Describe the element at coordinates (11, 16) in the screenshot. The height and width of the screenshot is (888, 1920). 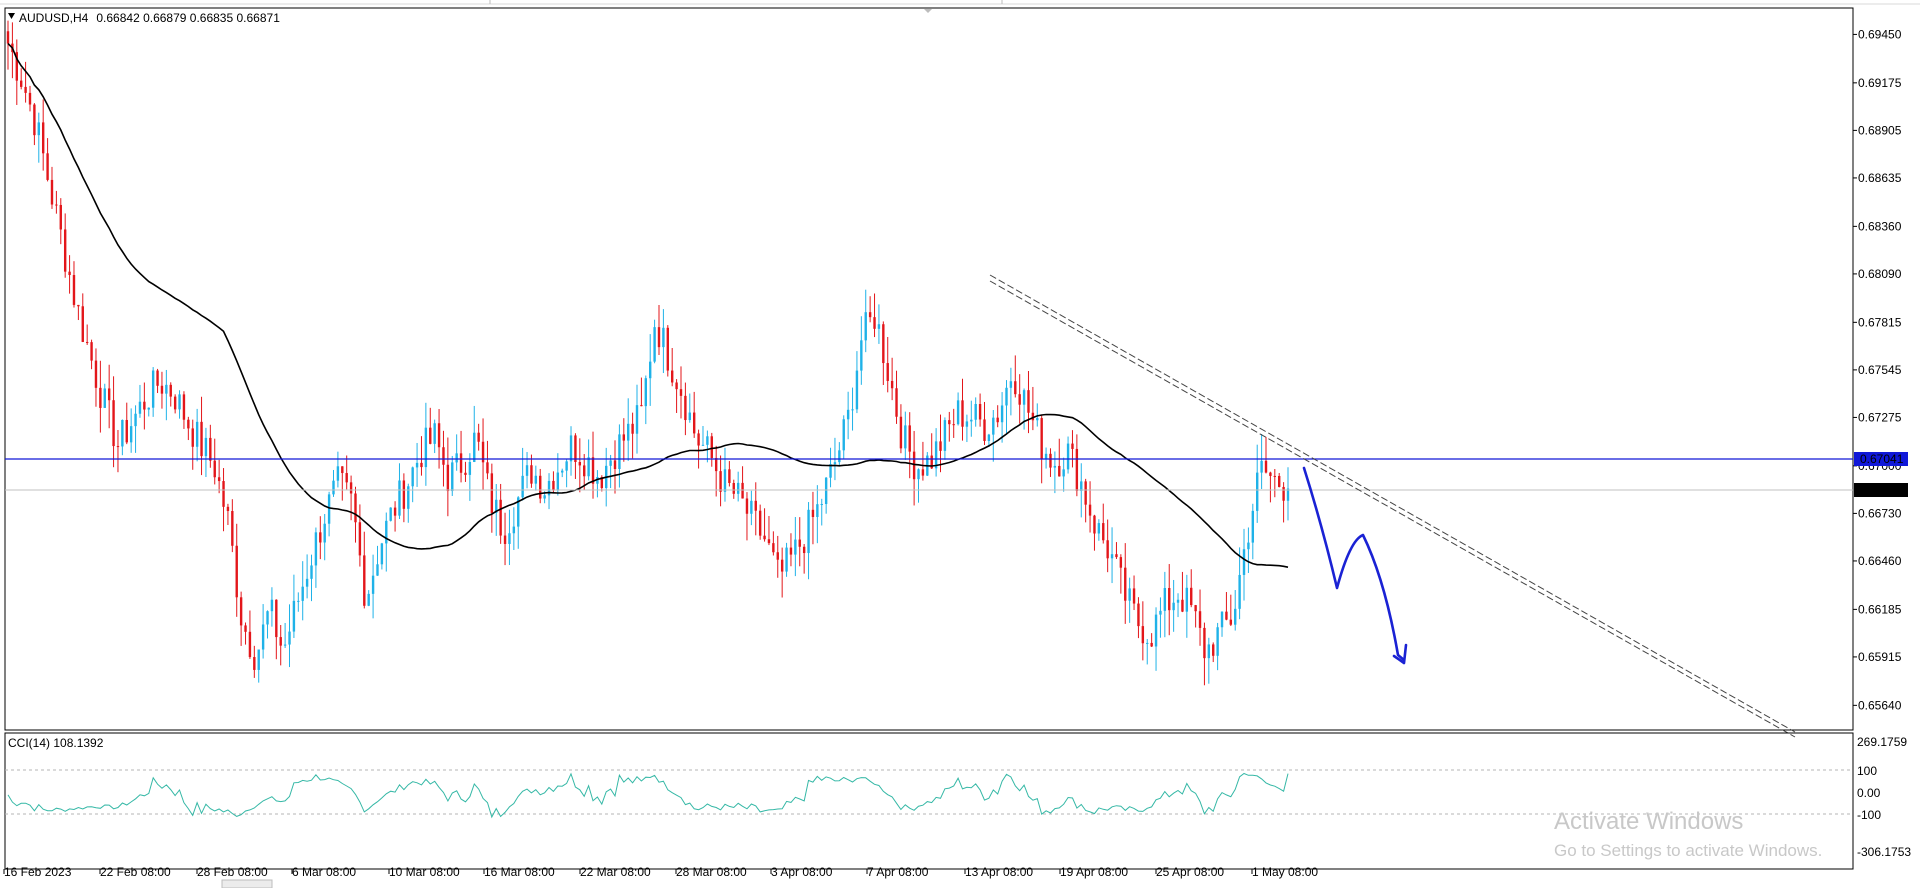
I see `dropdown-triangle-icon` at that location.